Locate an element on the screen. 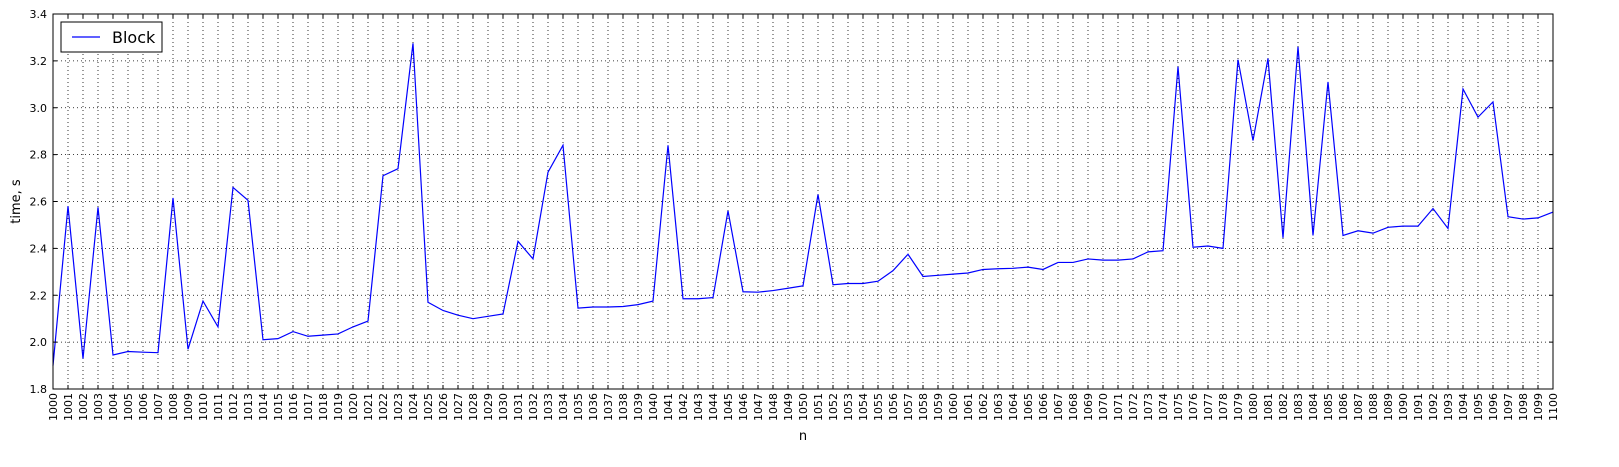  x-tick-label: 1094 is located at coordinates (1463, 407).